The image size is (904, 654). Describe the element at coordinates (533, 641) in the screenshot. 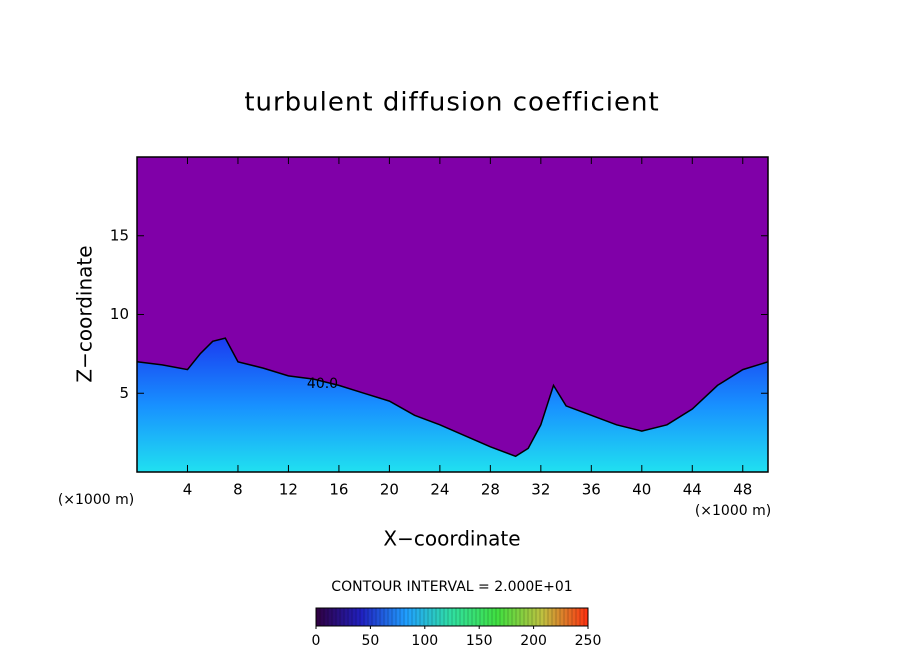

I see `colorbar-tick-label: 200` at that location.